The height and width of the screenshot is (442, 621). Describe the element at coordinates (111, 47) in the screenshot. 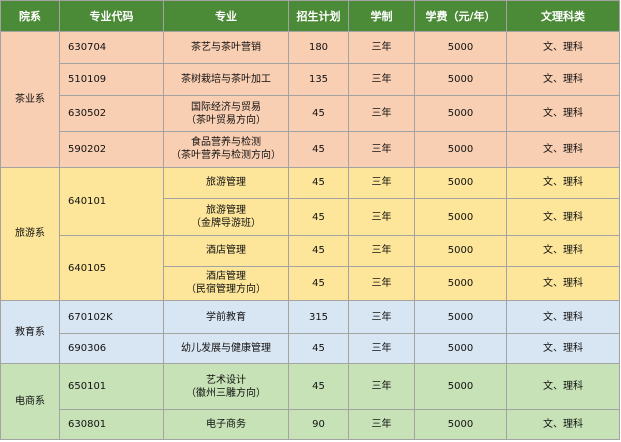

I see `major-code-cell: 630704` at that location.